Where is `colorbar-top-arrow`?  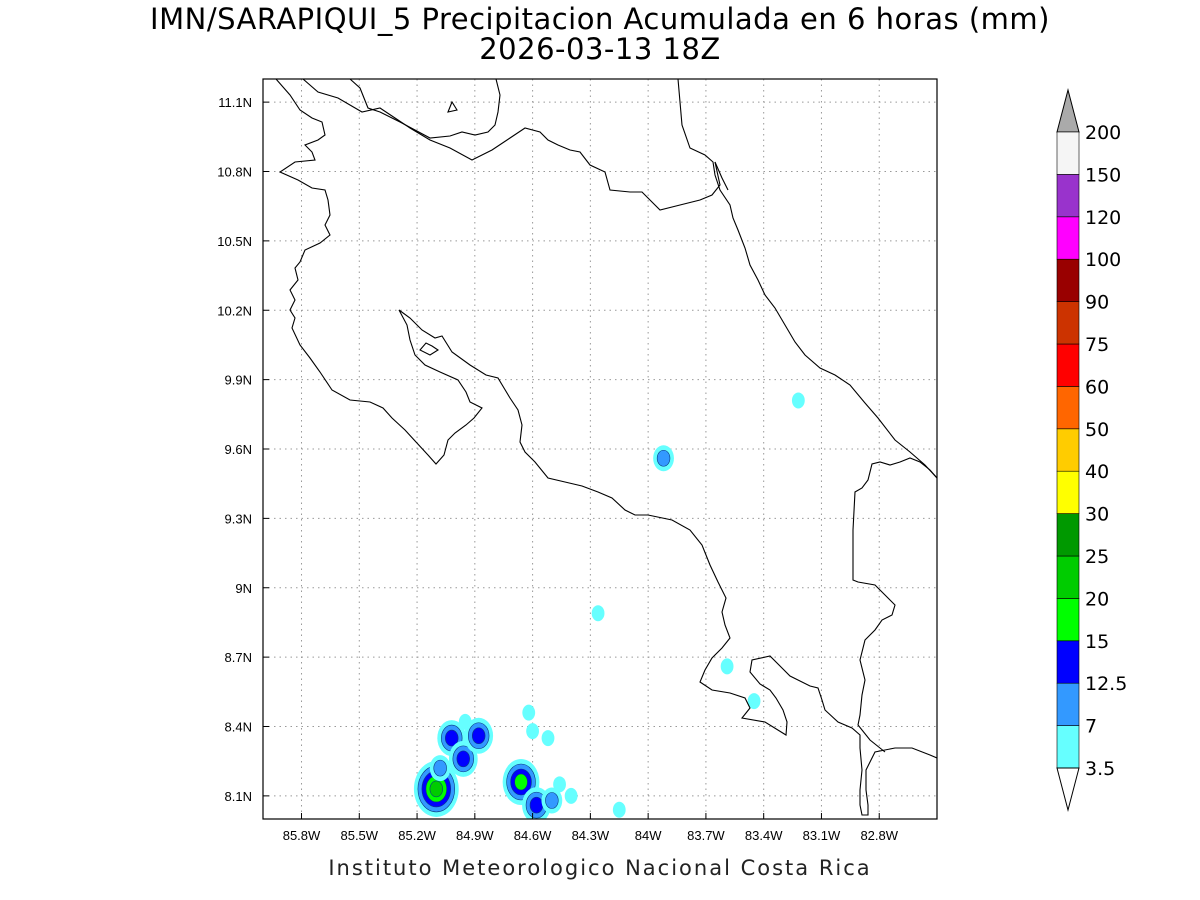
colorbar-top-arrow is located at coordinates (1068, 110).